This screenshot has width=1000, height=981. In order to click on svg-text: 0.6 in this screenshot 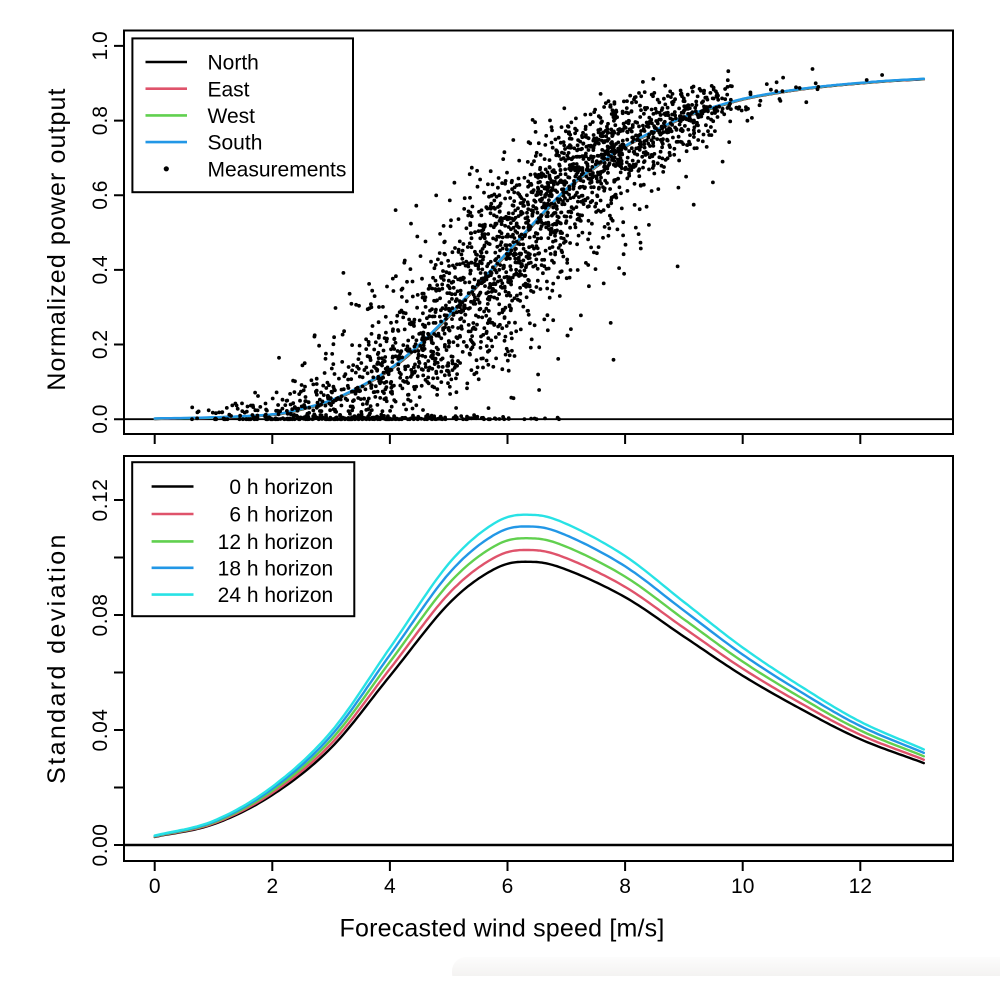, I will do `click(100, 195)`.